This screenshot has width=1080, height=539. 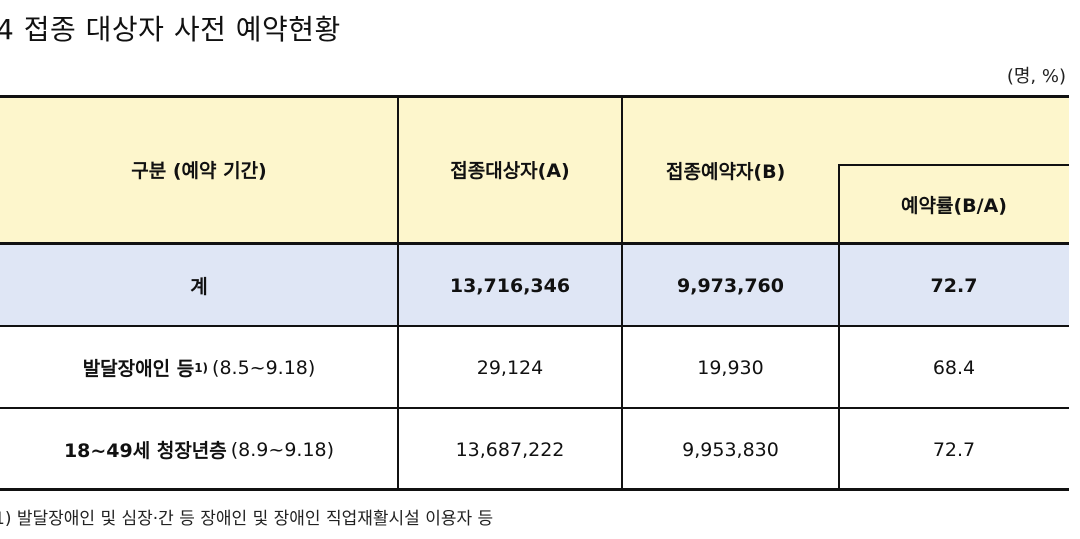 What do you see at coordinates (170, 29) in the screenshot?
I see `table-title: 4 접종 대상자 사전 예약현황` at bounding box center [170, 29].